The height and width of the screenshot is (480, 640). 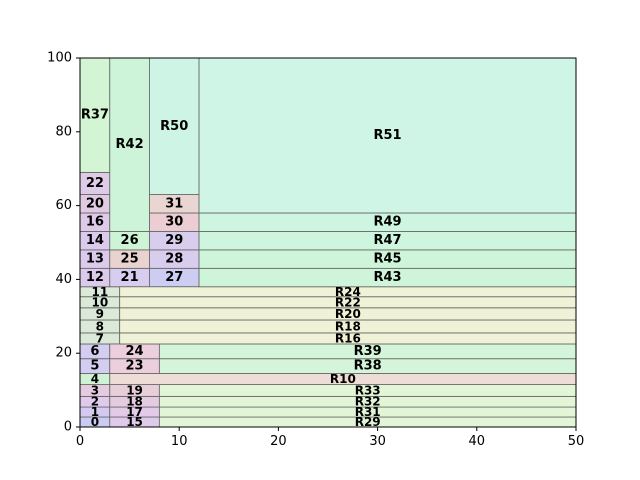 What do you see at coordinates (179, 441) in the screenshot?
I see `x-tick-label: 10` at bounding box center [179, 441].